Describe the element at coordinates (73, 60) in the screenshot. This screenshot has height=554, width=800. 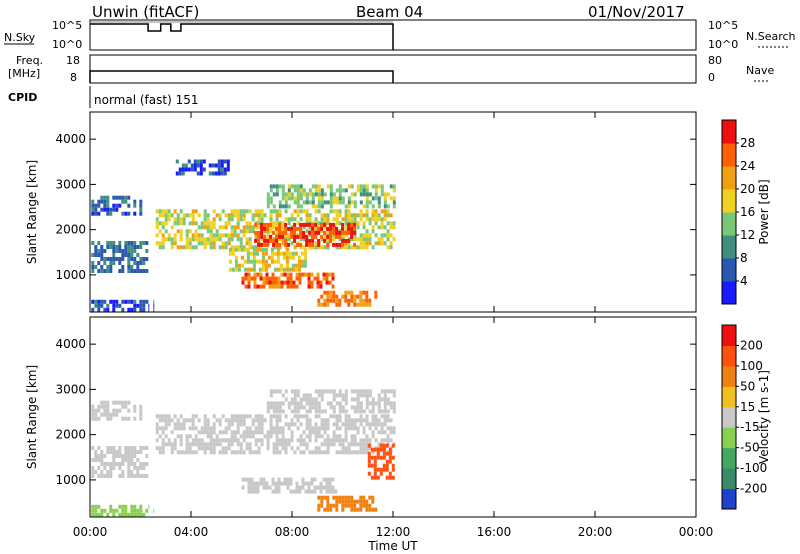
I see `freq-tick-top: 18` at that location.